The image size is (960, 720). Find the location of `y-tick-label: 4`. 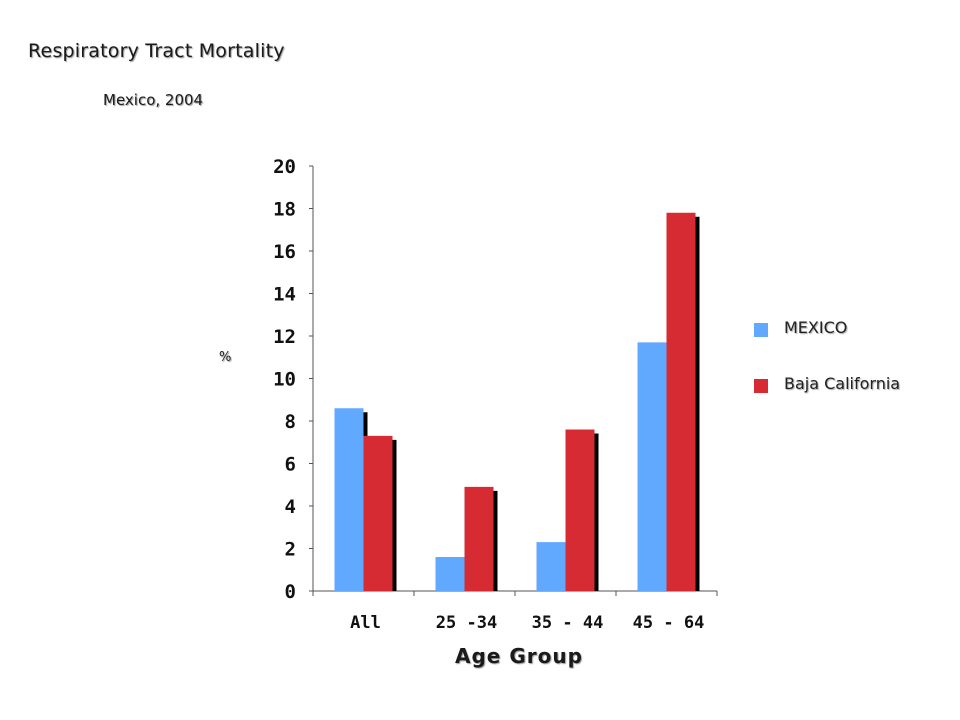

y-tick-label: 4 is located at coordinates (290, 507).